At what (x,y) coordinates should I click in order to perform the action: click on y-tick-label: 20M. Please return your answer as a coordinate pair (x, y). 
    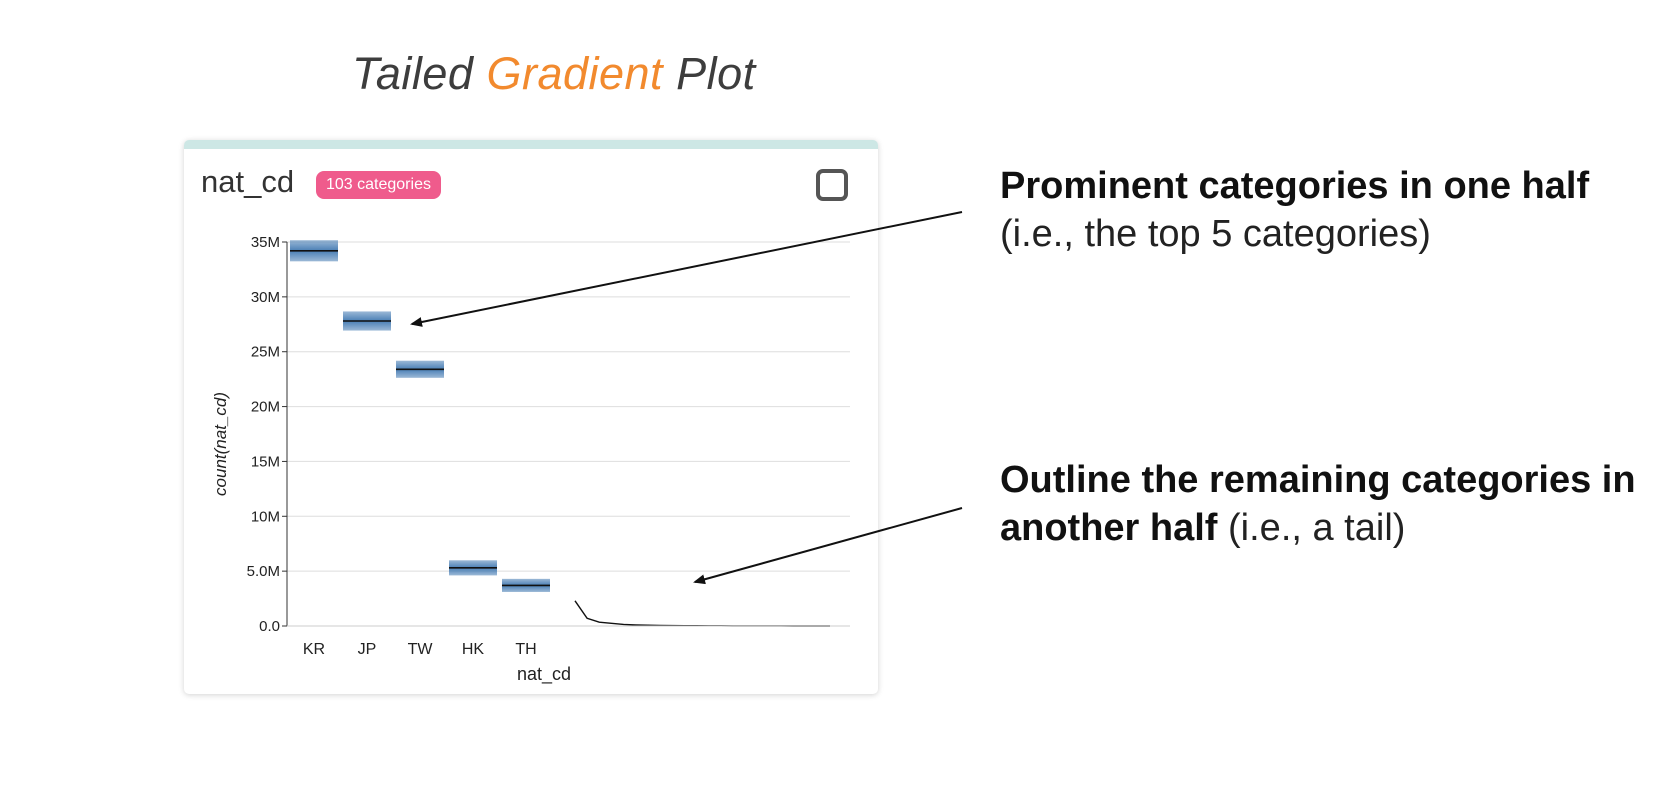
    Looking at the image, I should click on (265, 407).